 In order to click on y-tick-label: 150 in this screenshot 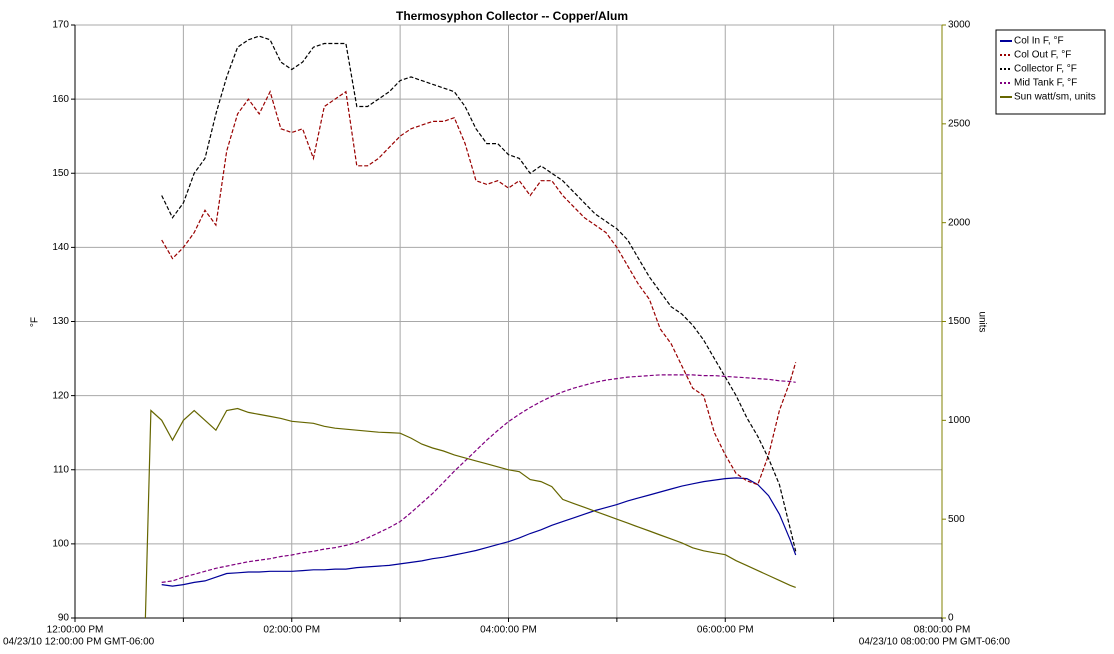, I will do `click(60, 173)`.